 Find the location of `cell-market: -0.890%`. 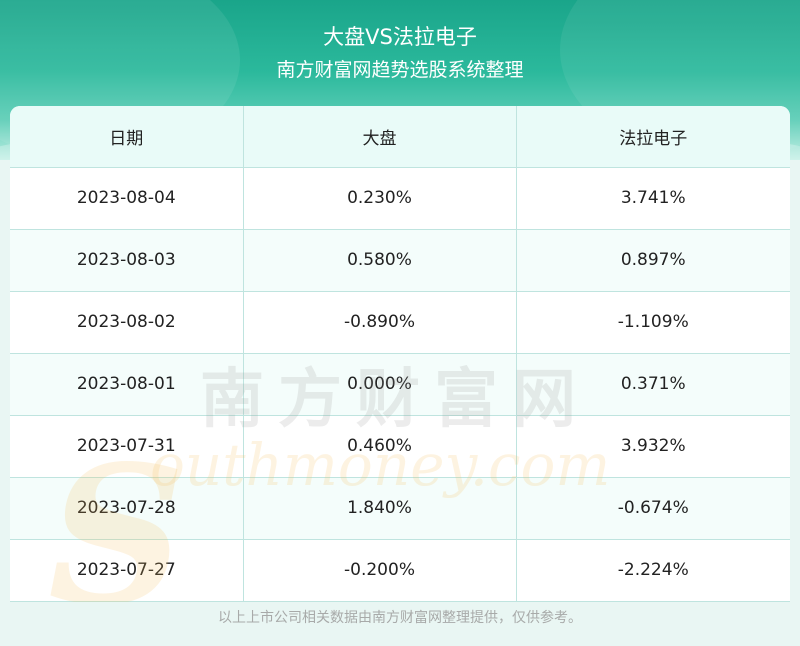

cell-market: -0.890% is located at coordinates (380, 322).